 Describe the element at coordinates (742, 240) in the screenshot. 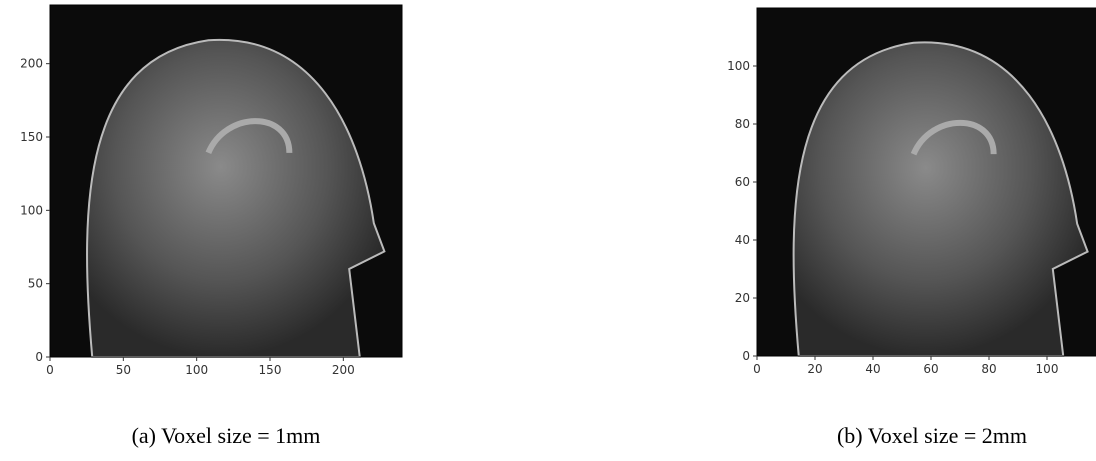

I see `y-tick-label: 40` at that location.